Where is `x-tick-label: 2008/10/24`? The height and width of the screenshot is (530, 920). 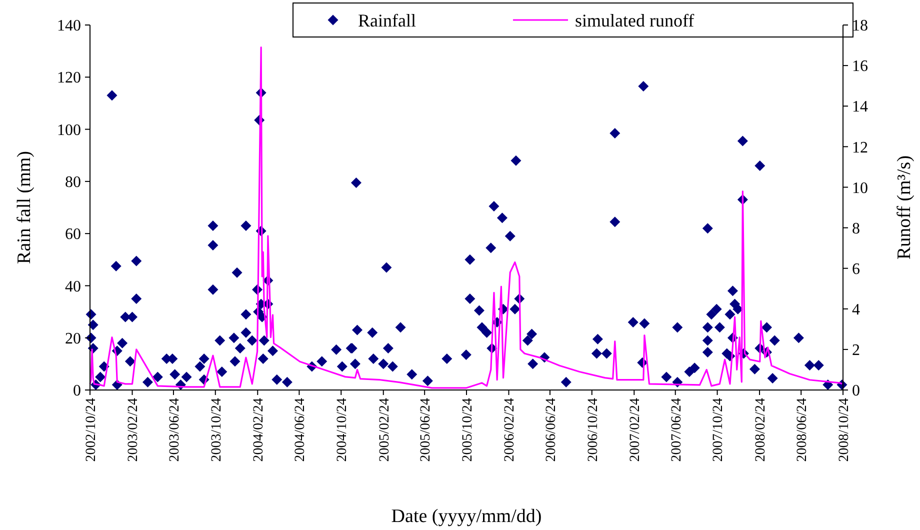 x-tick-label: 2008/10/24 is located at coordinates (844, 430).